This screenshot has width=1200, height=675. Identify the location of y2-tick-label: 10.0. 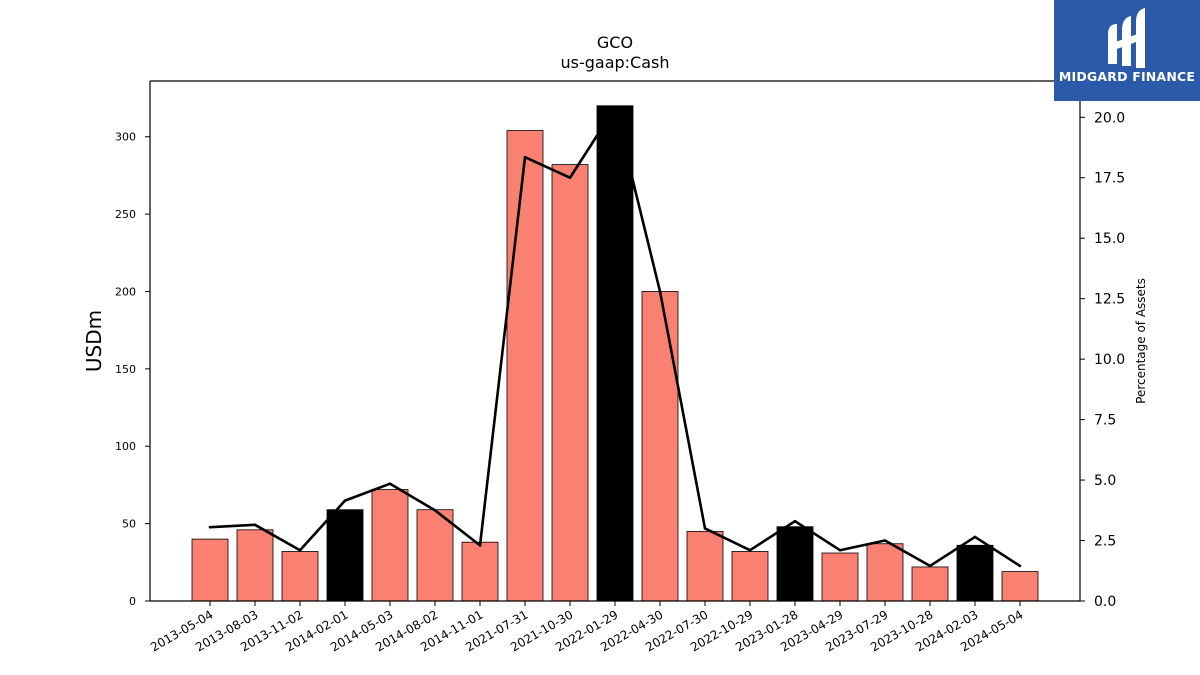
(1109, 360).